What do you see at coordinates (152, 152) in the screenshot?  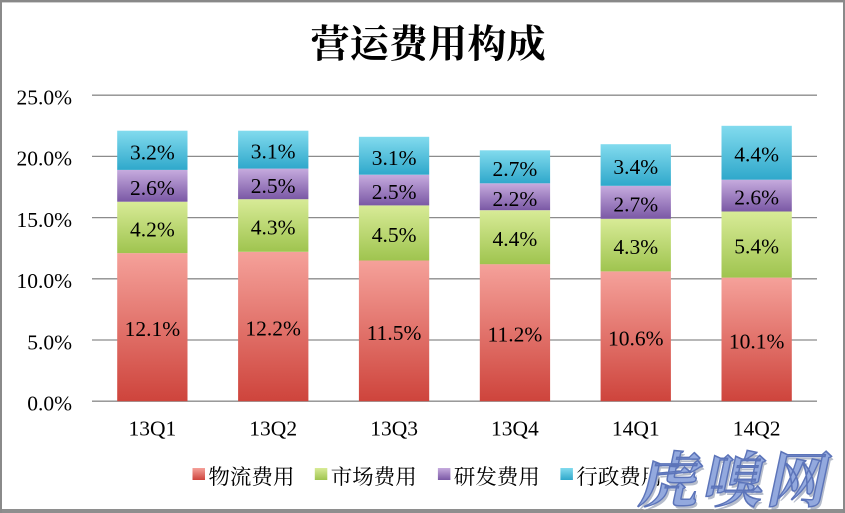 I see `svg-text: 3.2%` at bounding box center [152, 152].